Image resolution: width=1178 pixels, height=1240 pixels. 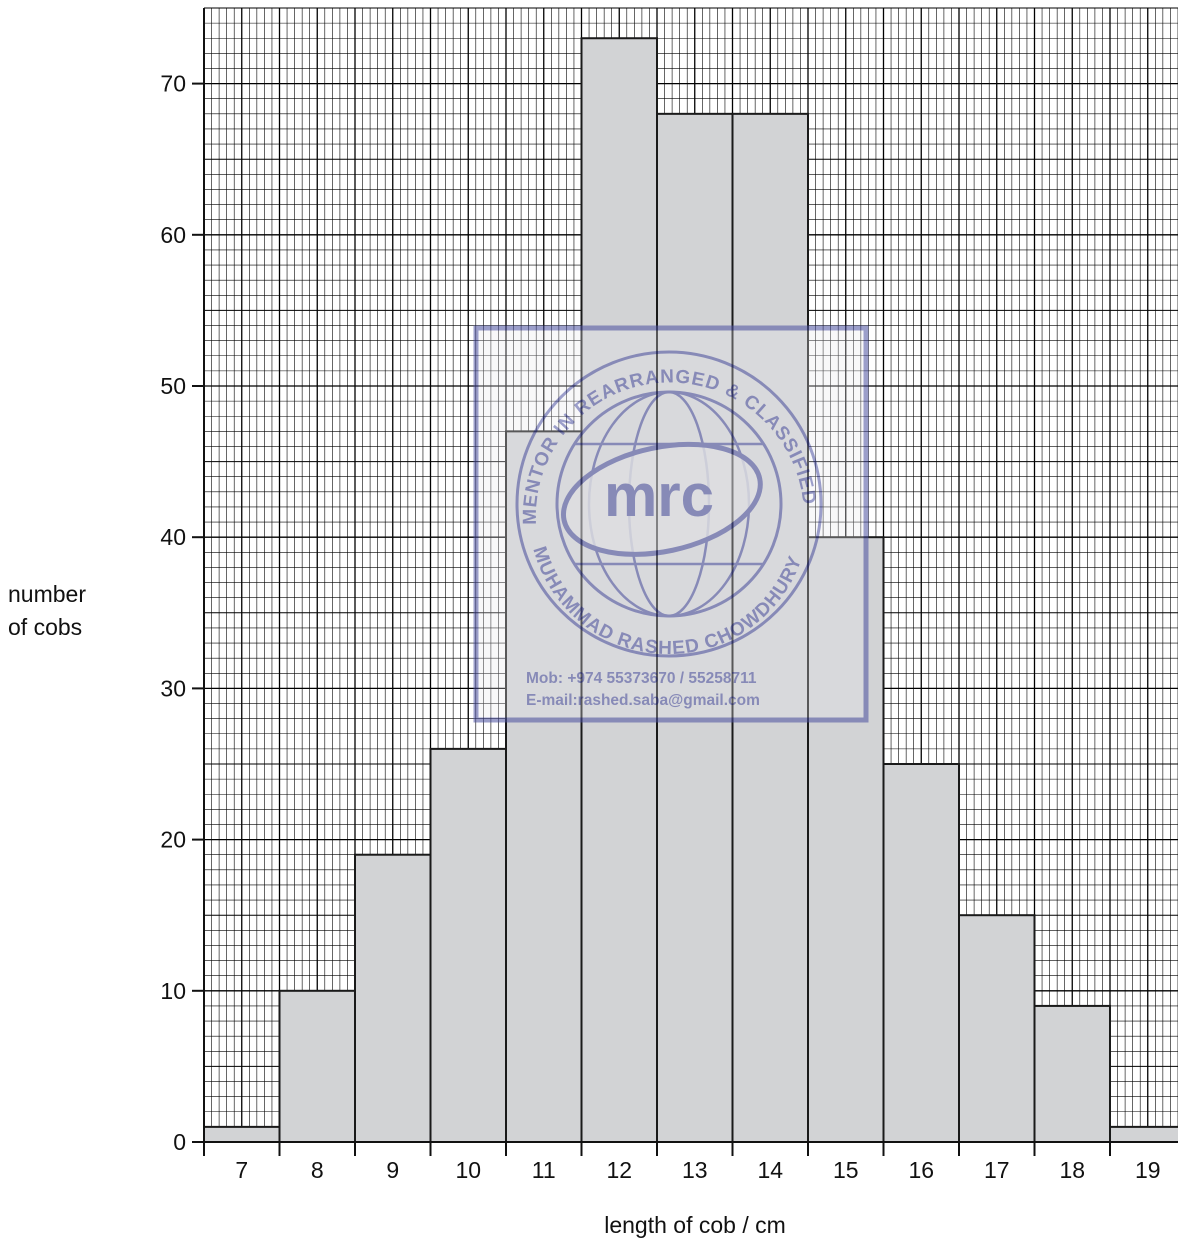 What do you see at coordinates (921, 1170) in the screenshot?
I see `x-tick-label: 16` at bounding box center [921, 1170].